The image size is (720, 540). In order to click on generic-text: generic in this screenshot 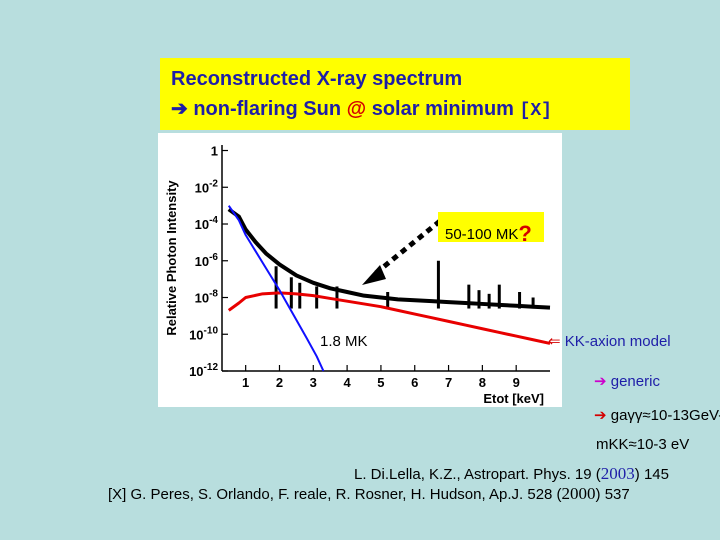, I will do `click(633, 381)`.